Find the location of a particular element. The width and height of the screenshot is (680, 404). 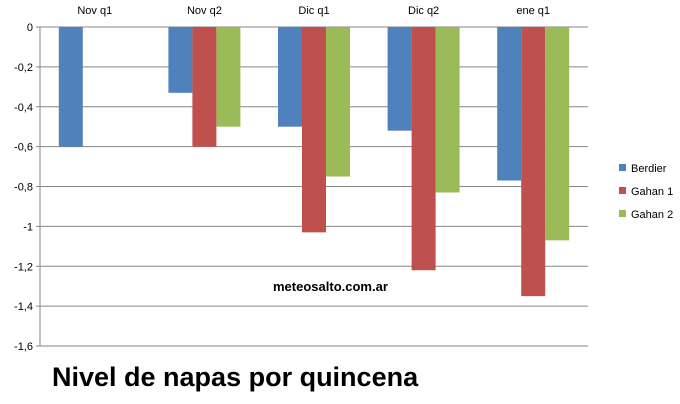

y-tick-label: -0,6 is located at coordinates (23, 148).